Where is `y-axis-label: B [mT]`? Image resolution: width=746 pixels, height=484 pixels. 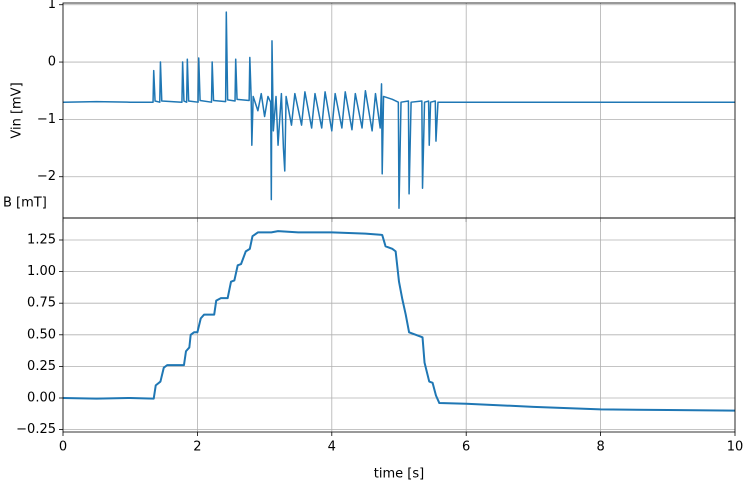
y-axis-label: B [mT] is located at coordinates (25, 203).